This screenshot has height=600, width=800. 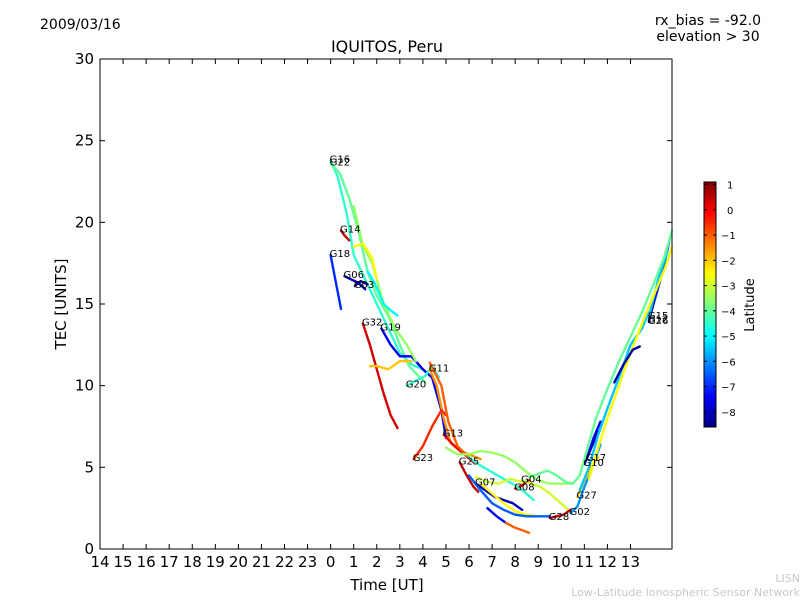 What do you see at coordinates (492, 562) in the screenshot?
I see `x-tick-label: 7` at bounding box center [492, 562].